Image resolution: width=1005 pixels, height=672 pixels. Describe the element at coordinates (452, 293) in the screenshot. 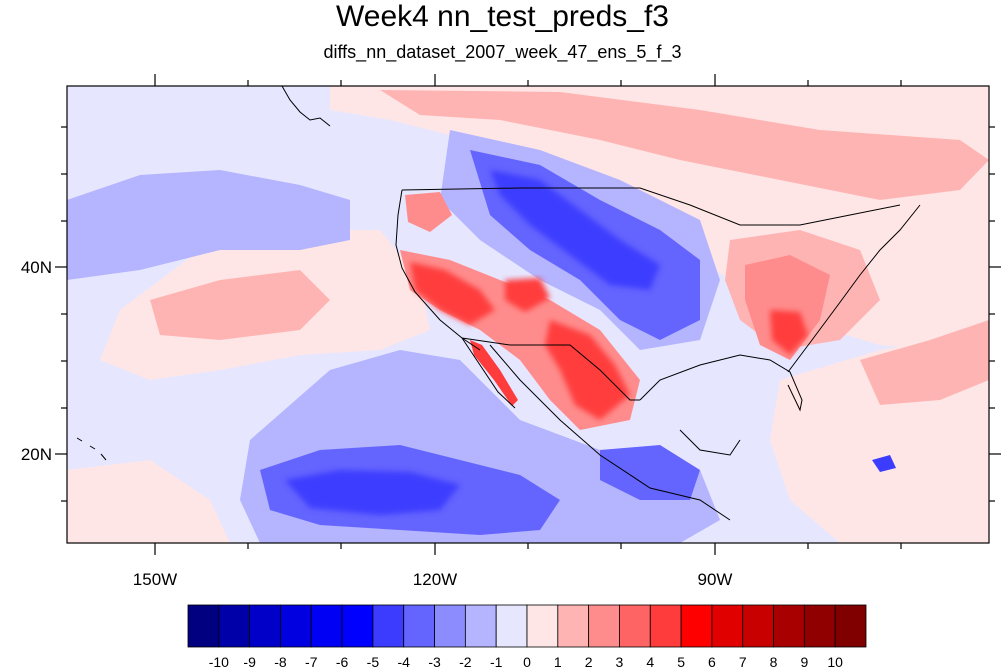

I see `strong-red-region-california` at that location.